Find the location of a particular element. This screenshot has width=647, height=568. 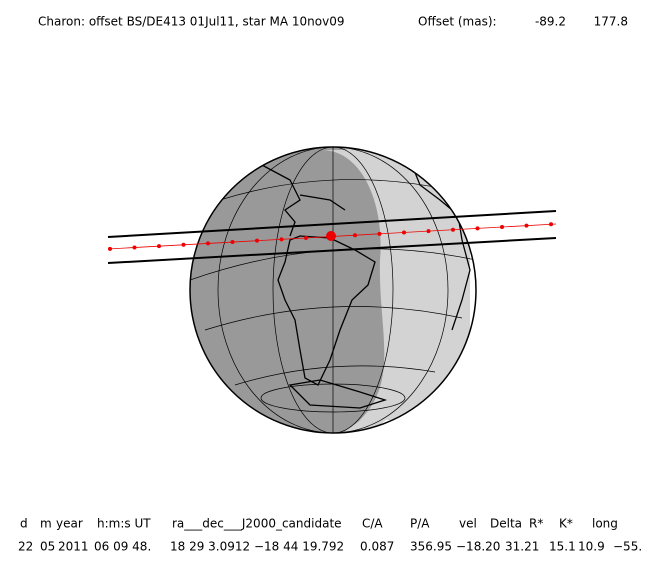

offset-value: 177.8 is located at coordinates (611, 22).